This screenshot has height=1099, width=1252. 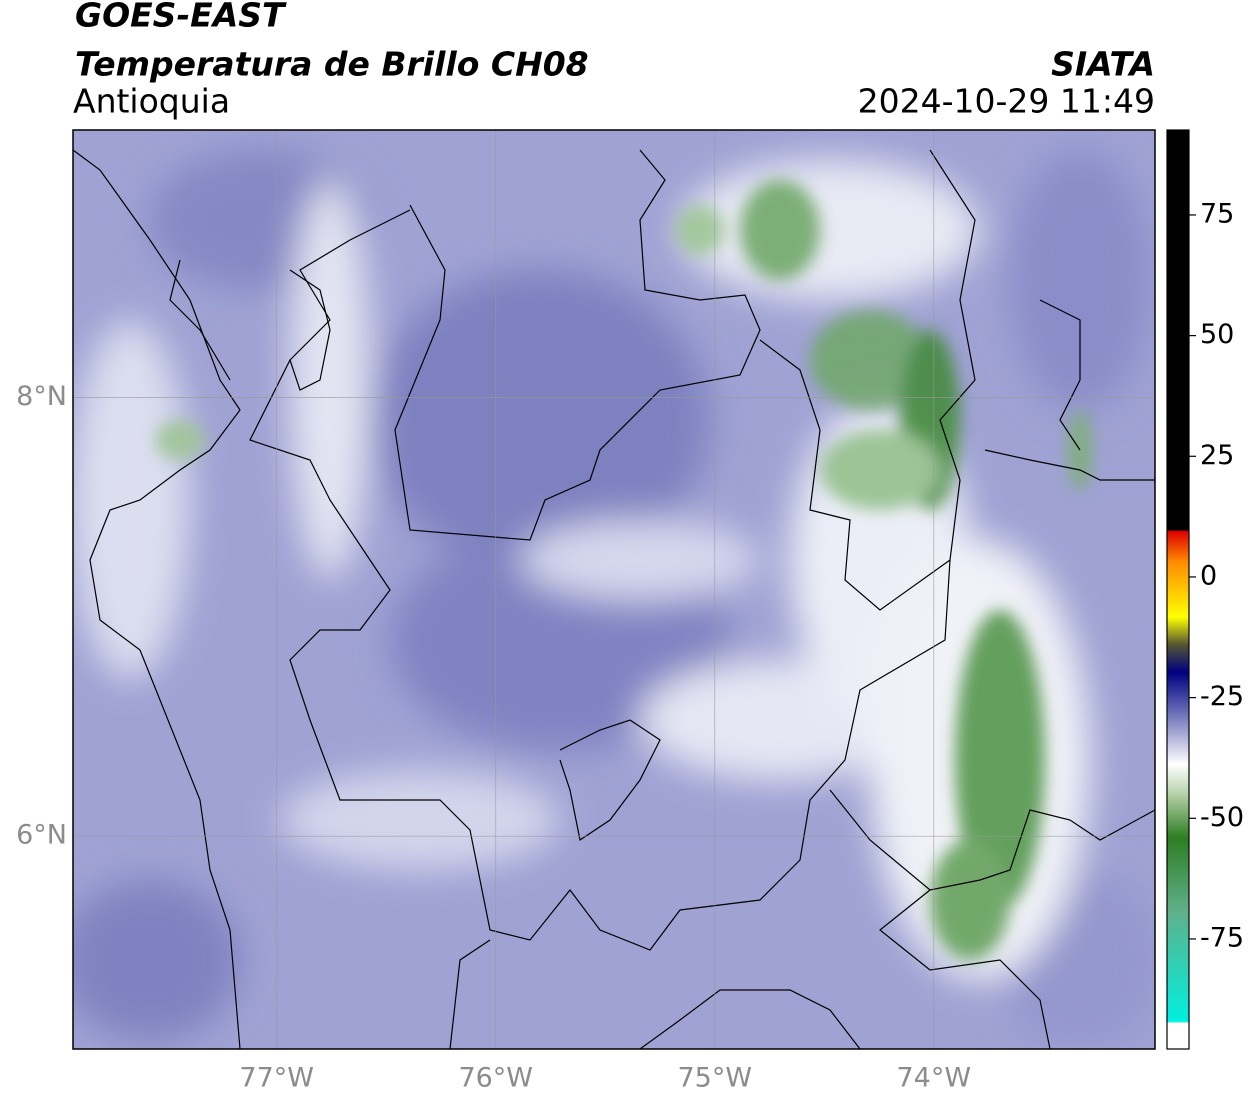 I want to click on lon-label: 77°W, so click(x=276, y=1078).